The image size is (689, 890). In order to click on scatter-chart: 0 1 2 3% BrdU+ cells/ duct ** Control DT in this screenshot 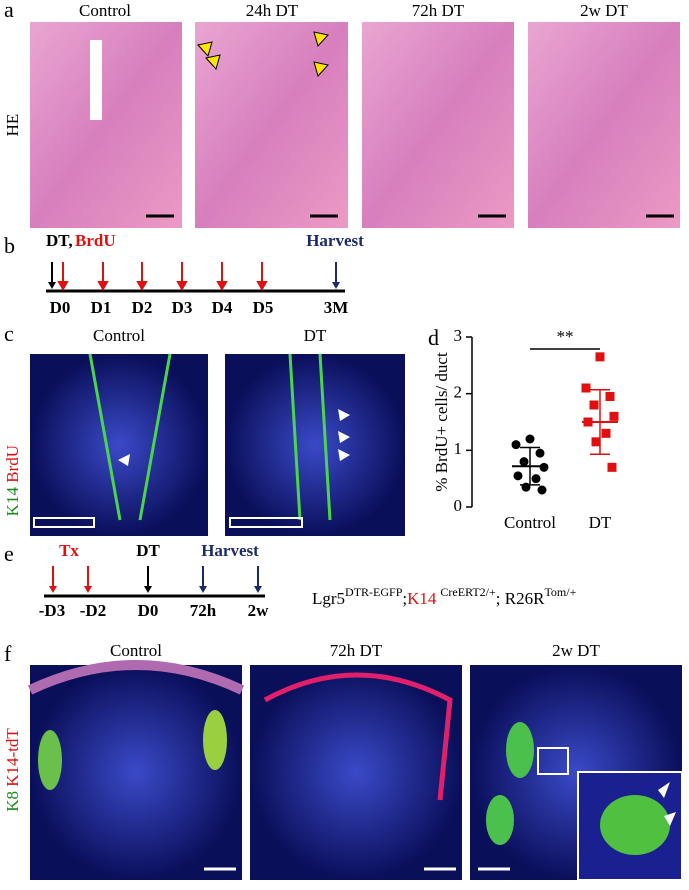, I will do `click(525, 429)`.